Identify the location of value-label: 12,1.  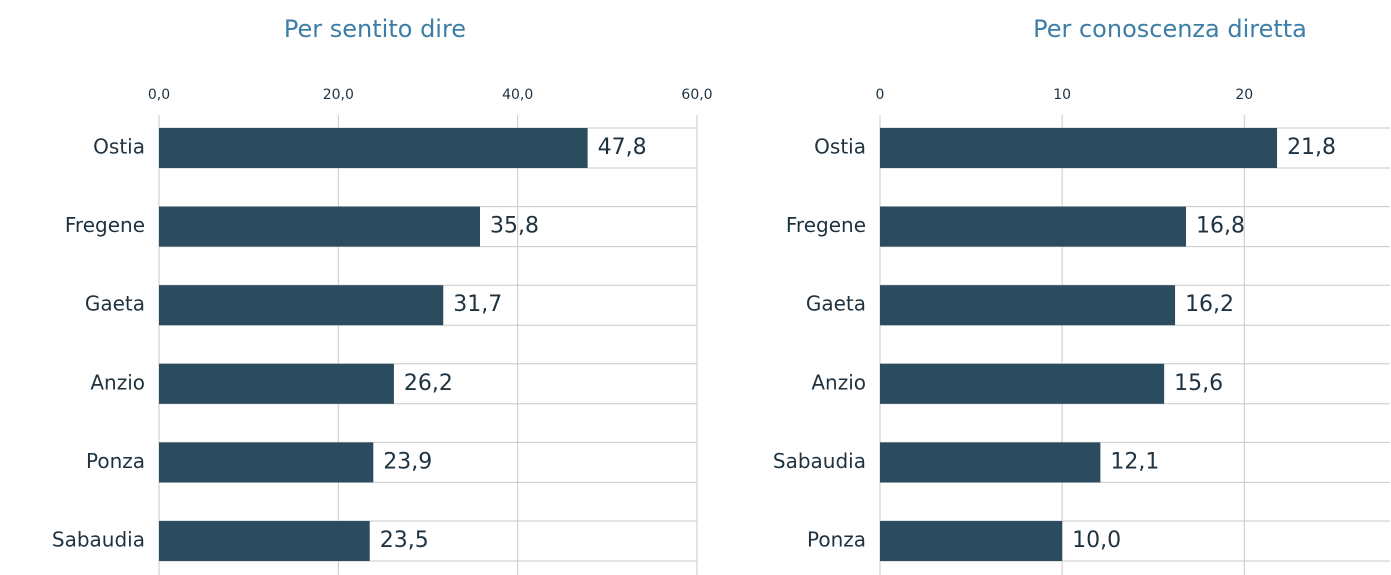
(1134, 461).